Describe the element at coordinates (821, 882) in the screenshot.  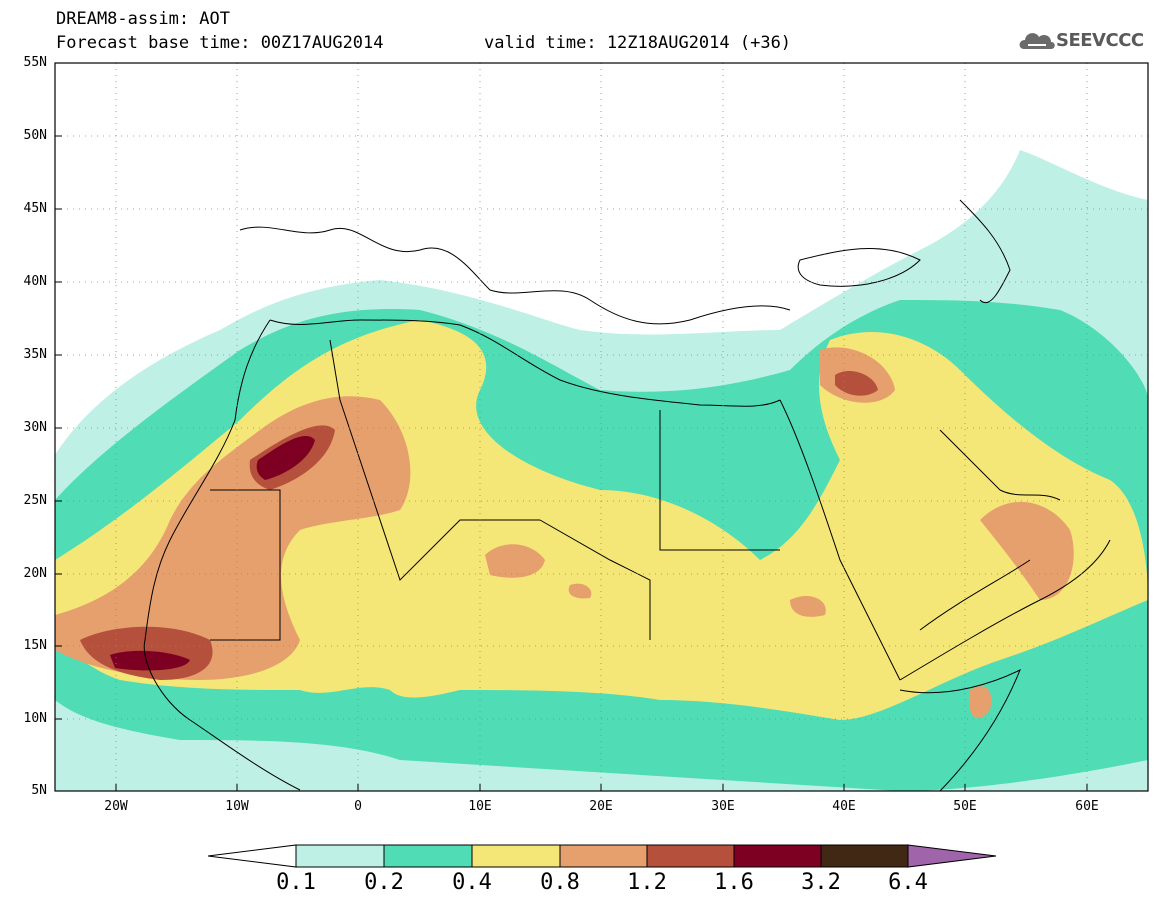
I see `colorbar-label: 3.2` at that location.